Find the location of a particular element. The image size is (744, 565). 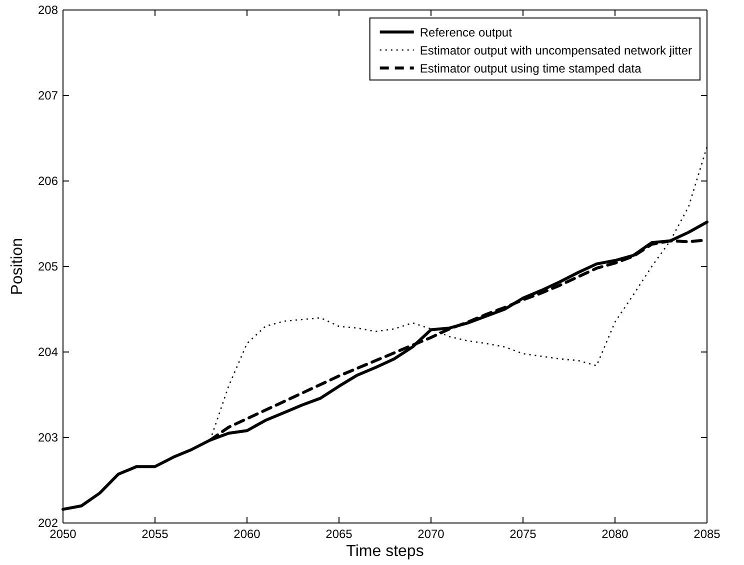

x-tick-label: 2070 is located at coordinates (431, 533).